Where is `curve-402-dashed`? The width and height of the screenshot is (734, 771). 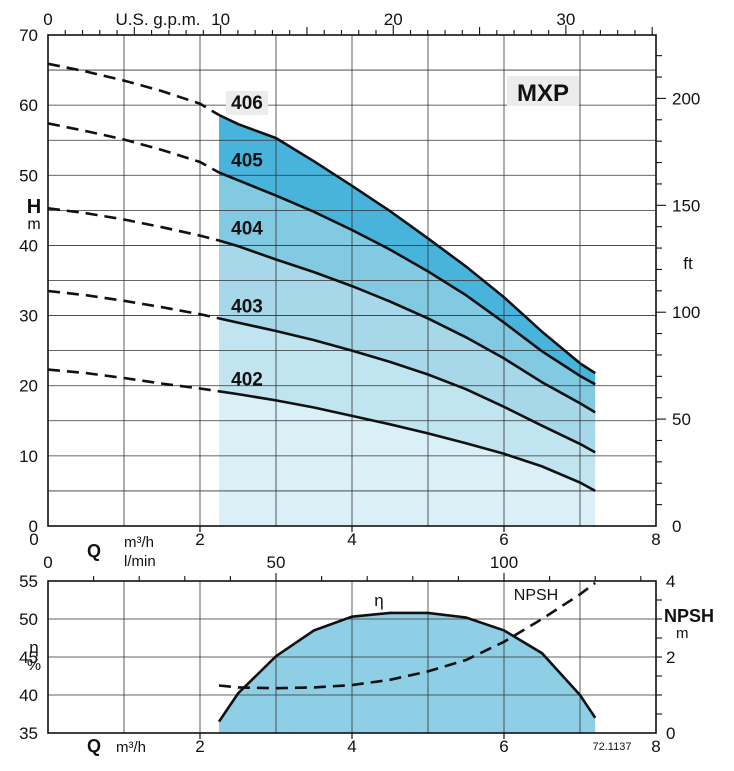
curve-402-dashed is located at coordinates (134, 380).